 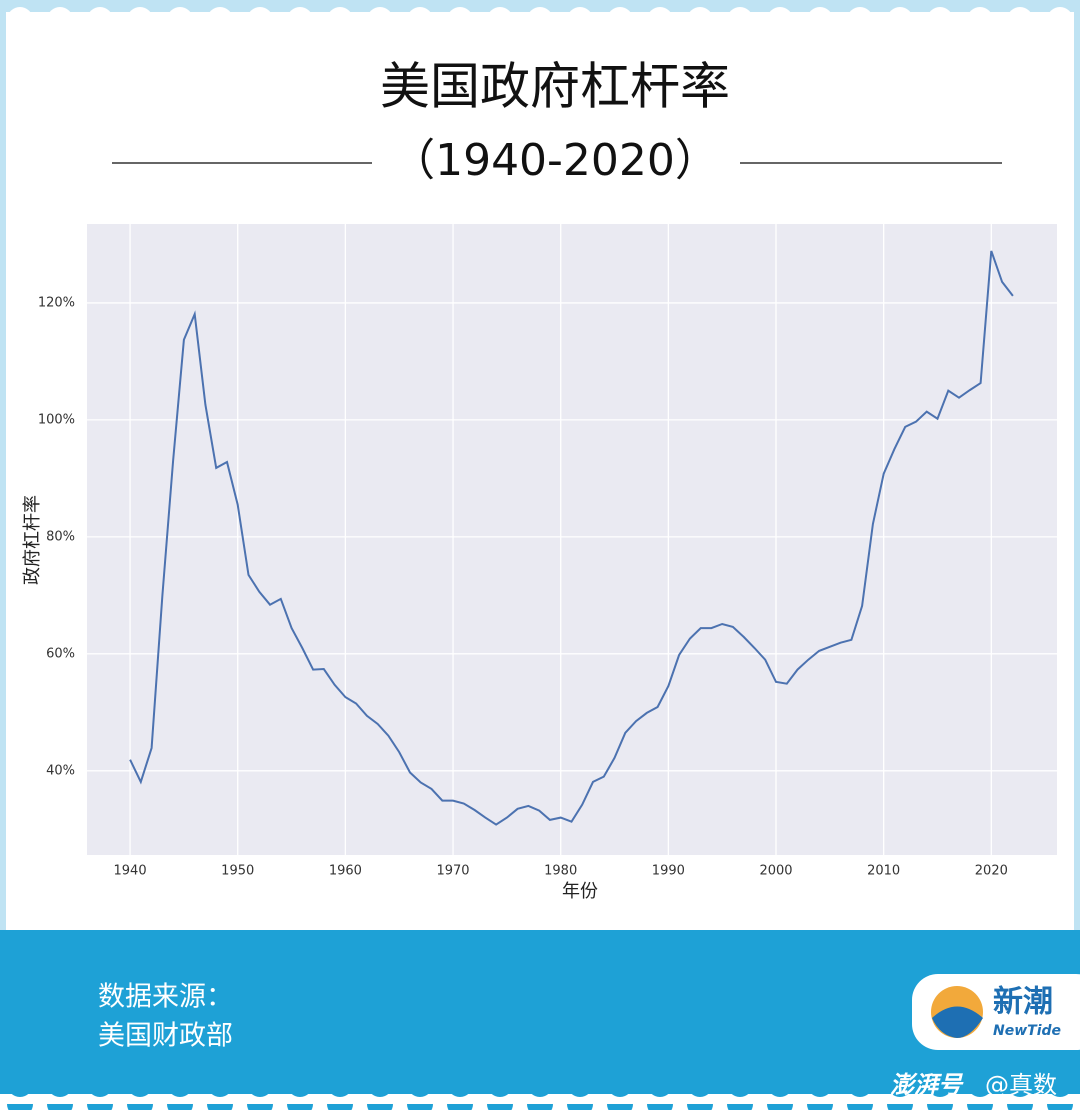 I want to click on x-tick-label: 1940, so click(x=130, y=871).